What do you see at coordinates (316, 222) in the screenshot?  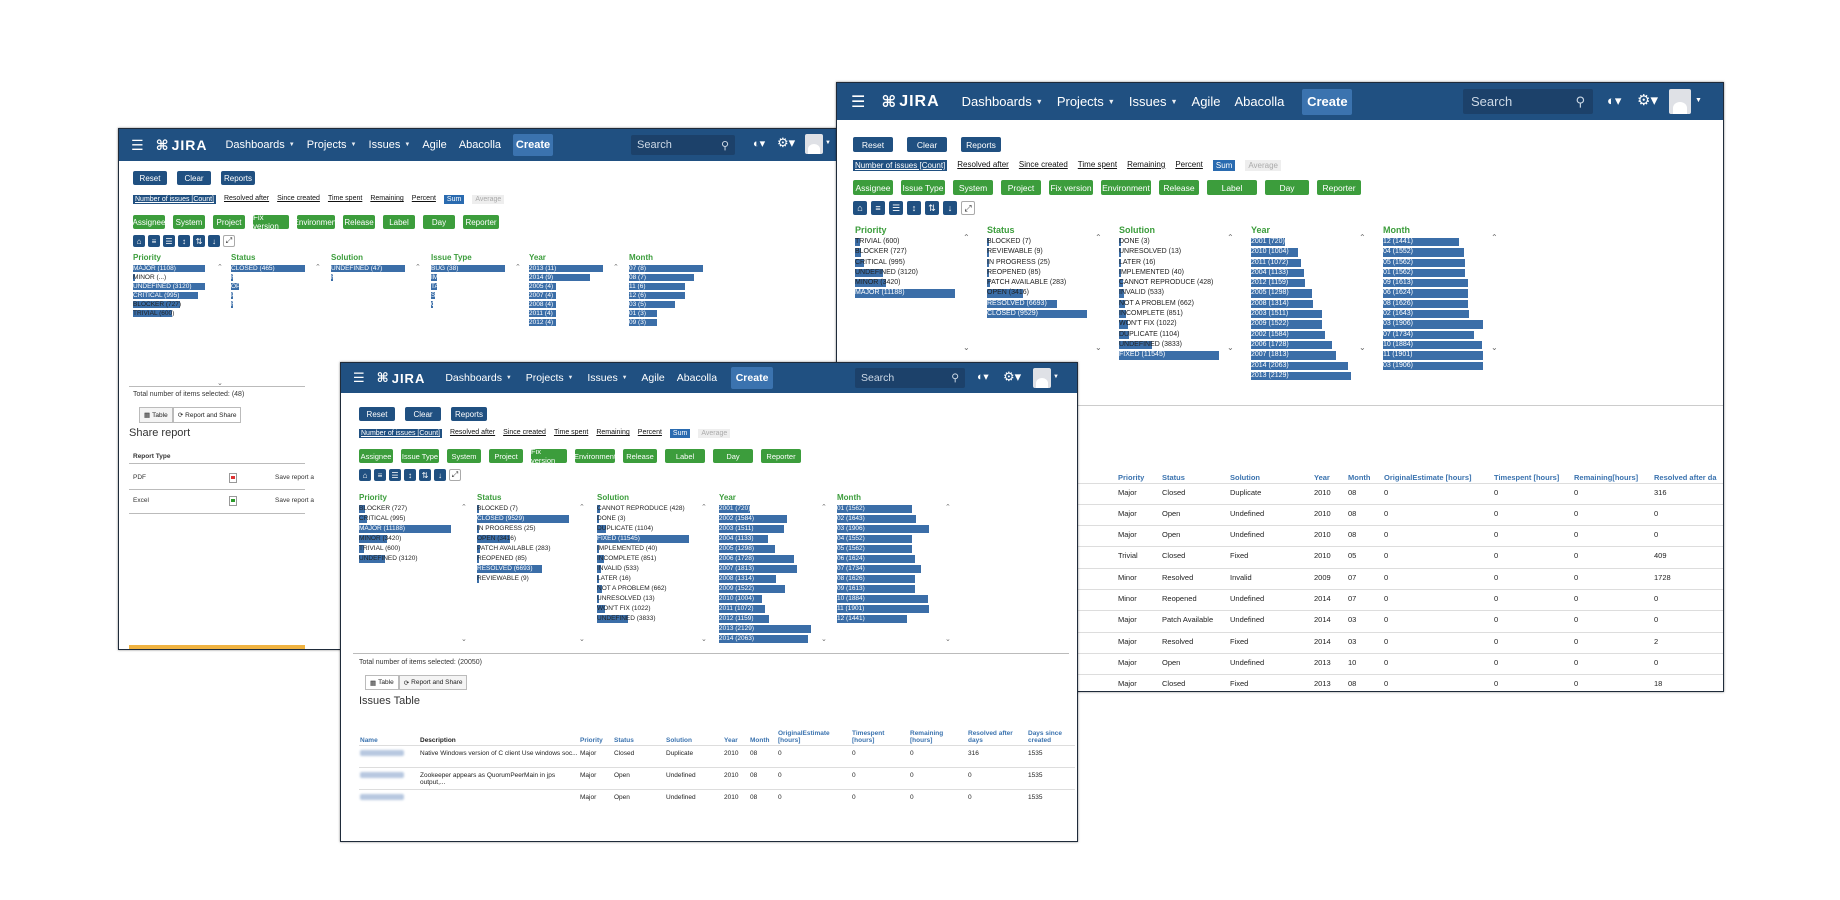 I see `dim-environment: Environment` at bounding box center [316, 222].